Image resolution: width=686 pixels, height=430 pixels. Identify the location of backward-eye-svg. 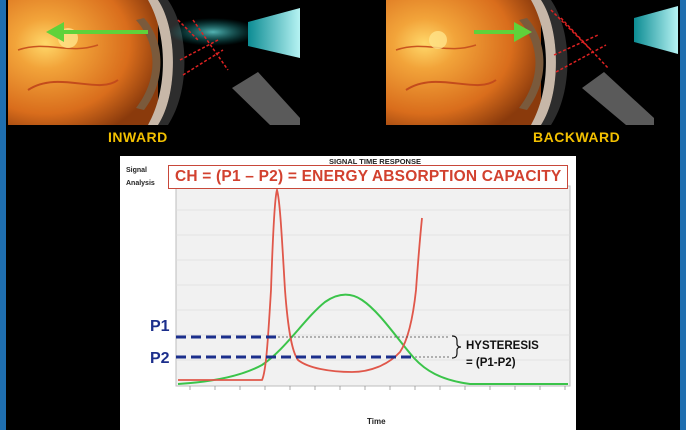
(532, 62).